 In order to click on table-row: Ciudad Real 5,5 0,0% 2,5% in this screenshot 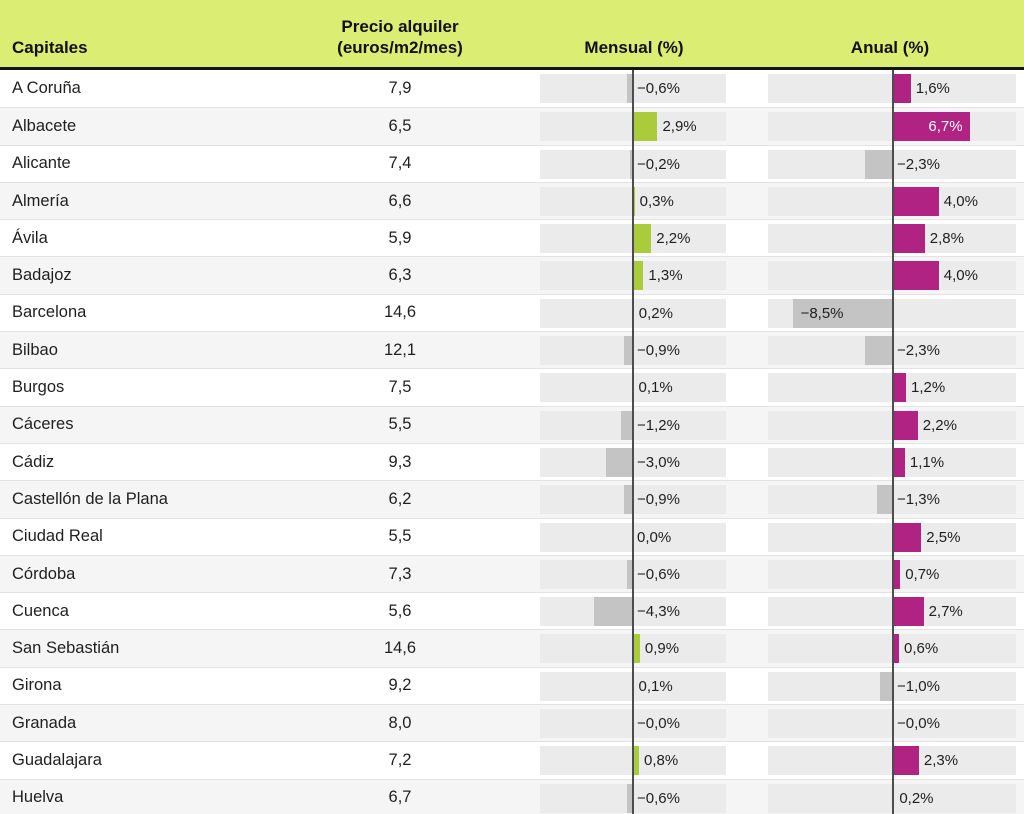, I will do `click(512, 536)`.